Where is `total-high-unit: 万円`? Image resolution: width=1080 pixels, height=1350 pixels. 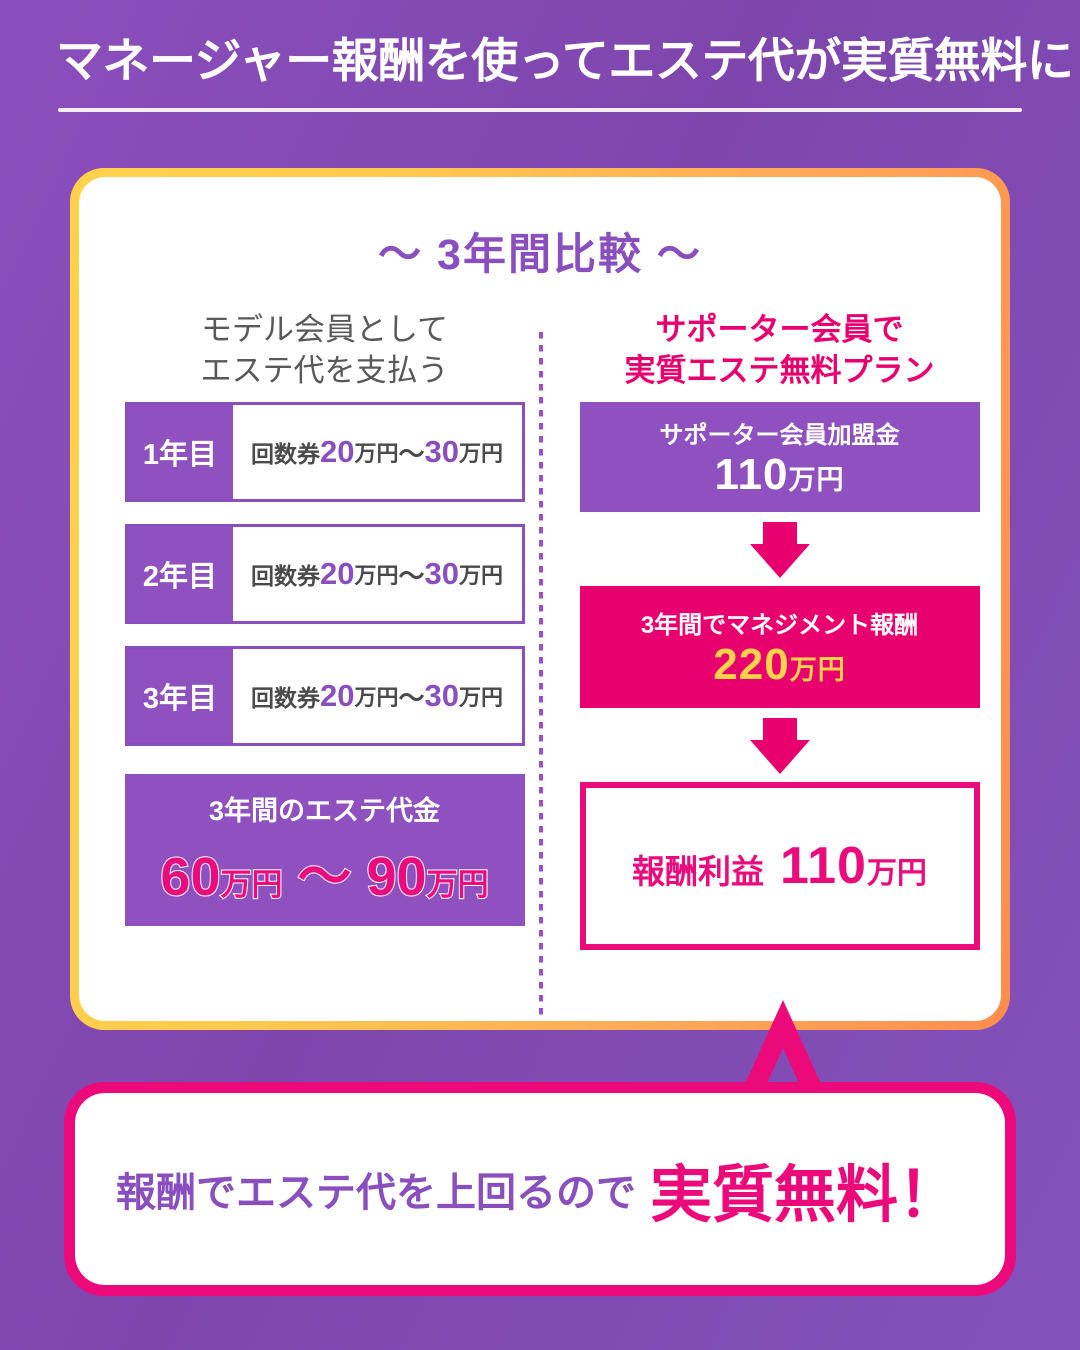
total-high-unit: 万円 is located at coordinates (458, 884).